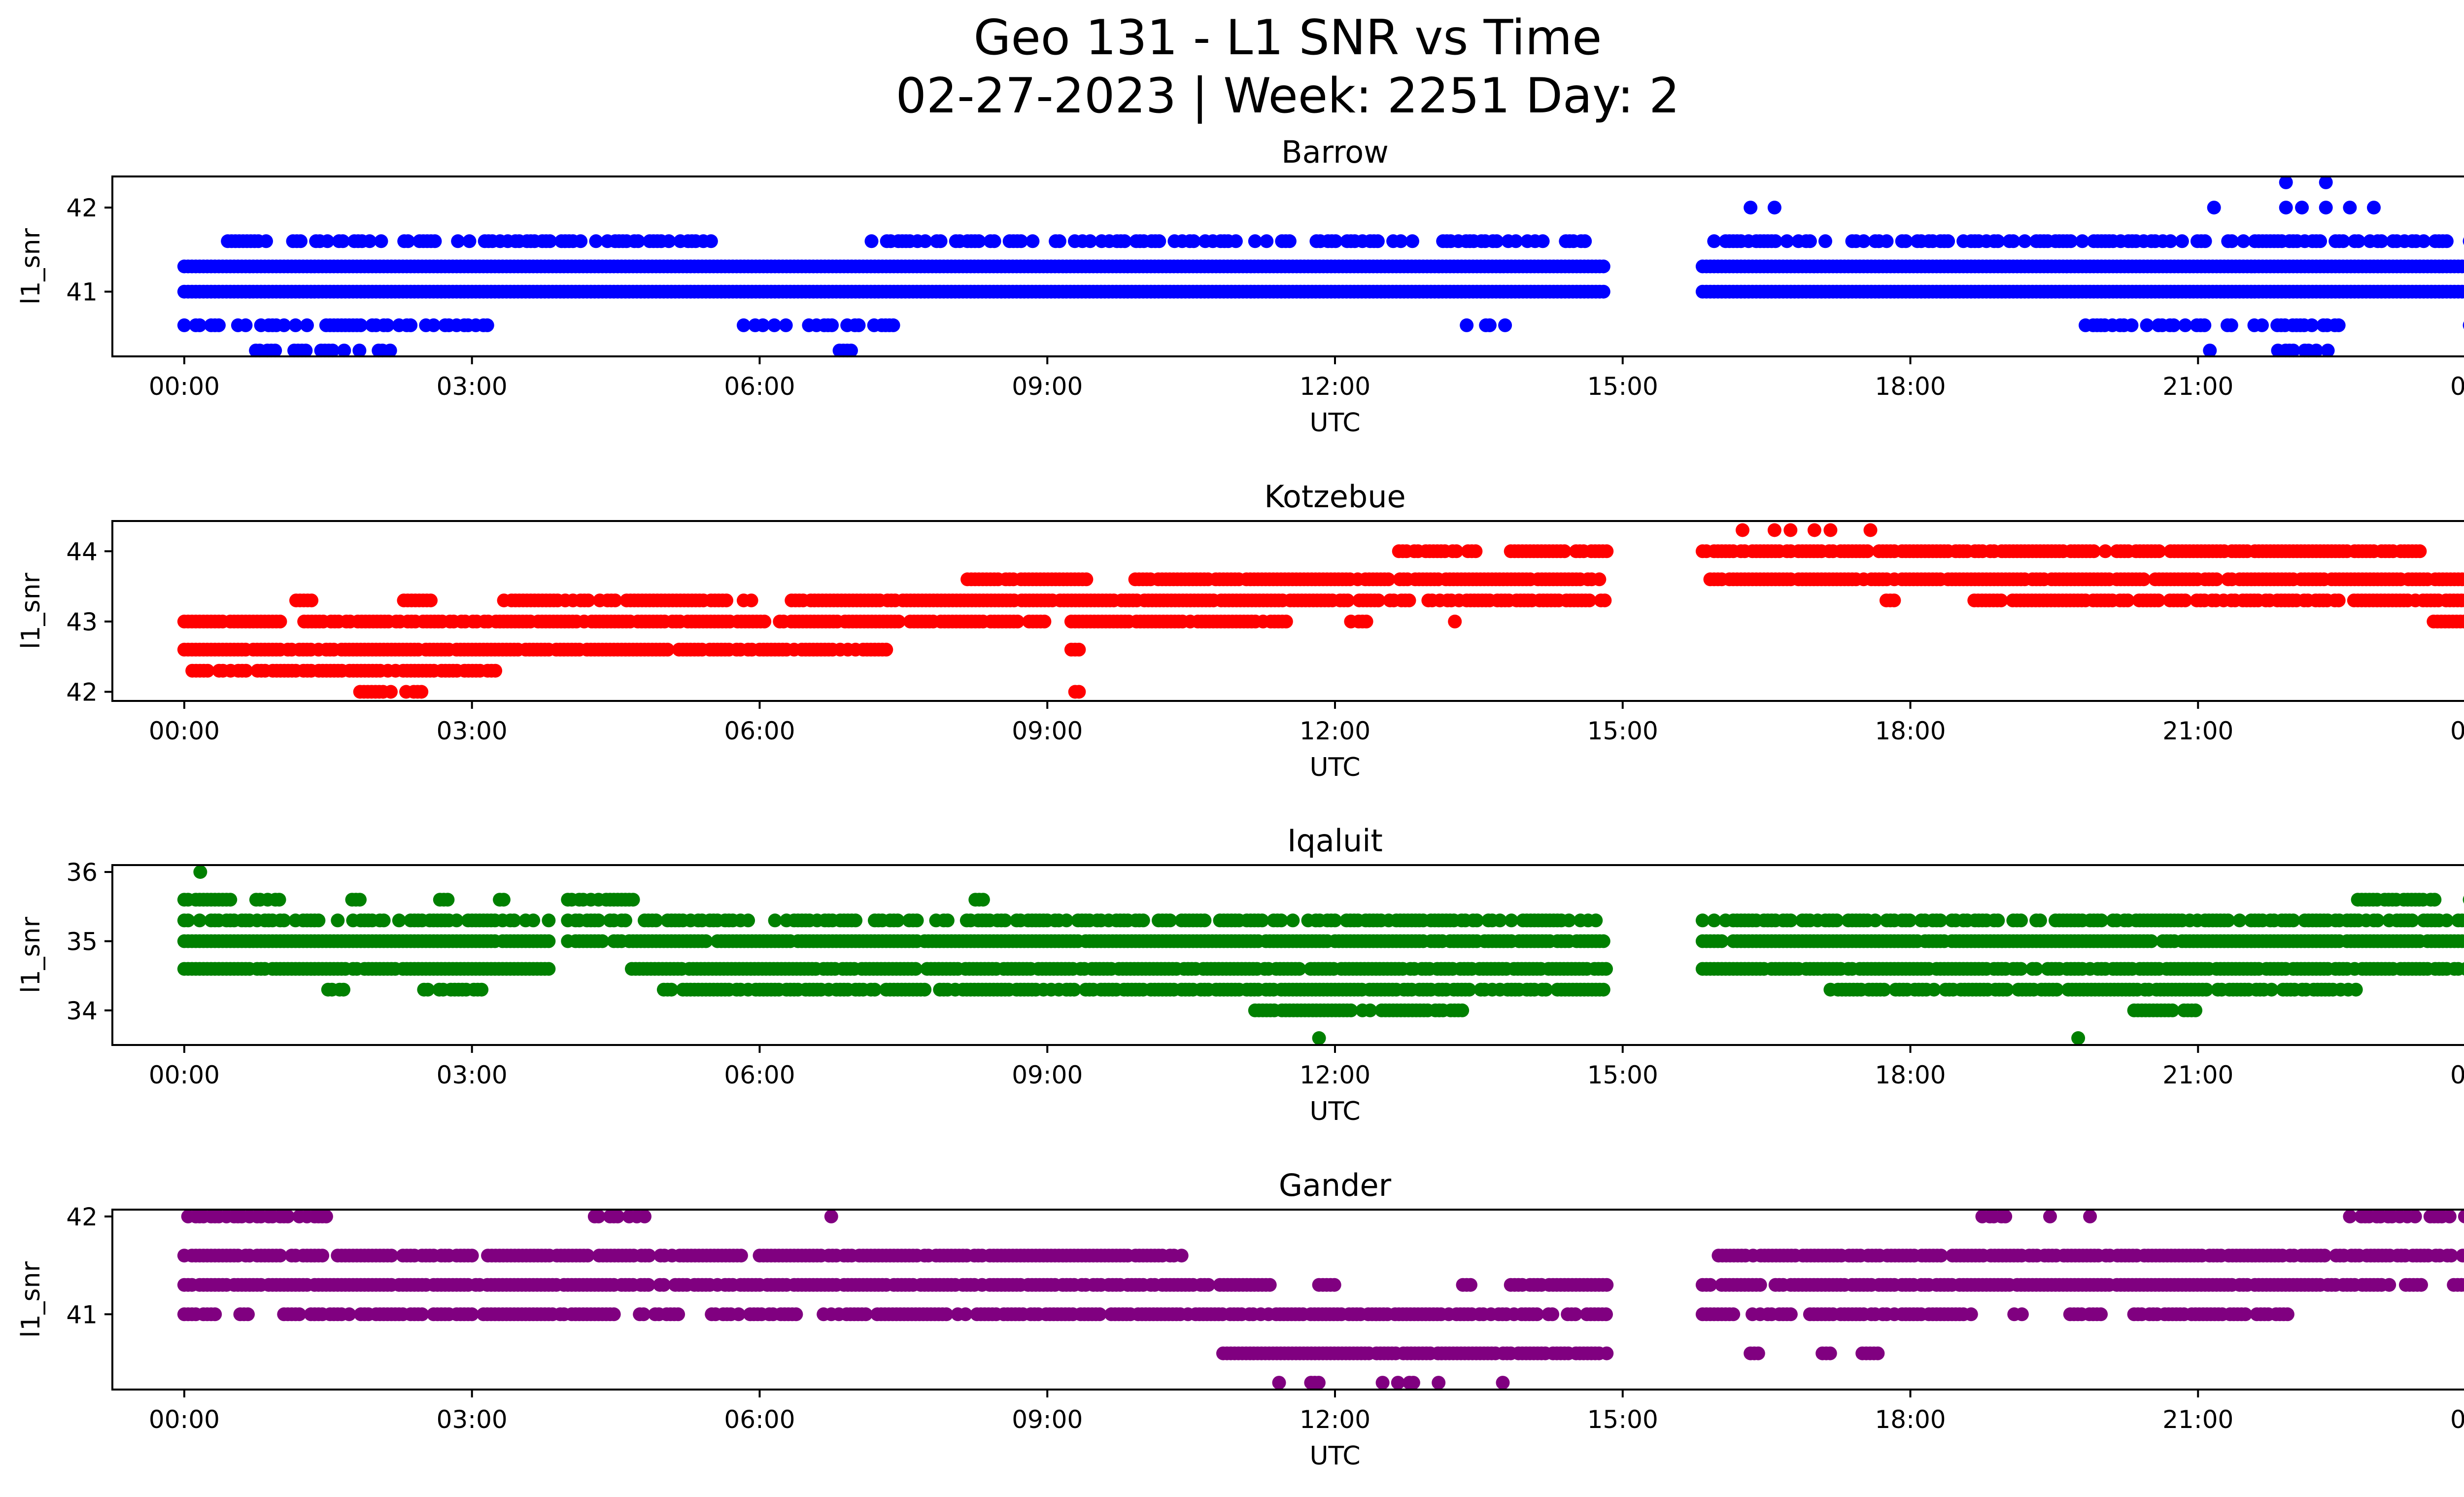  I want to click on y-tick-label: 43, so click(82, 622).